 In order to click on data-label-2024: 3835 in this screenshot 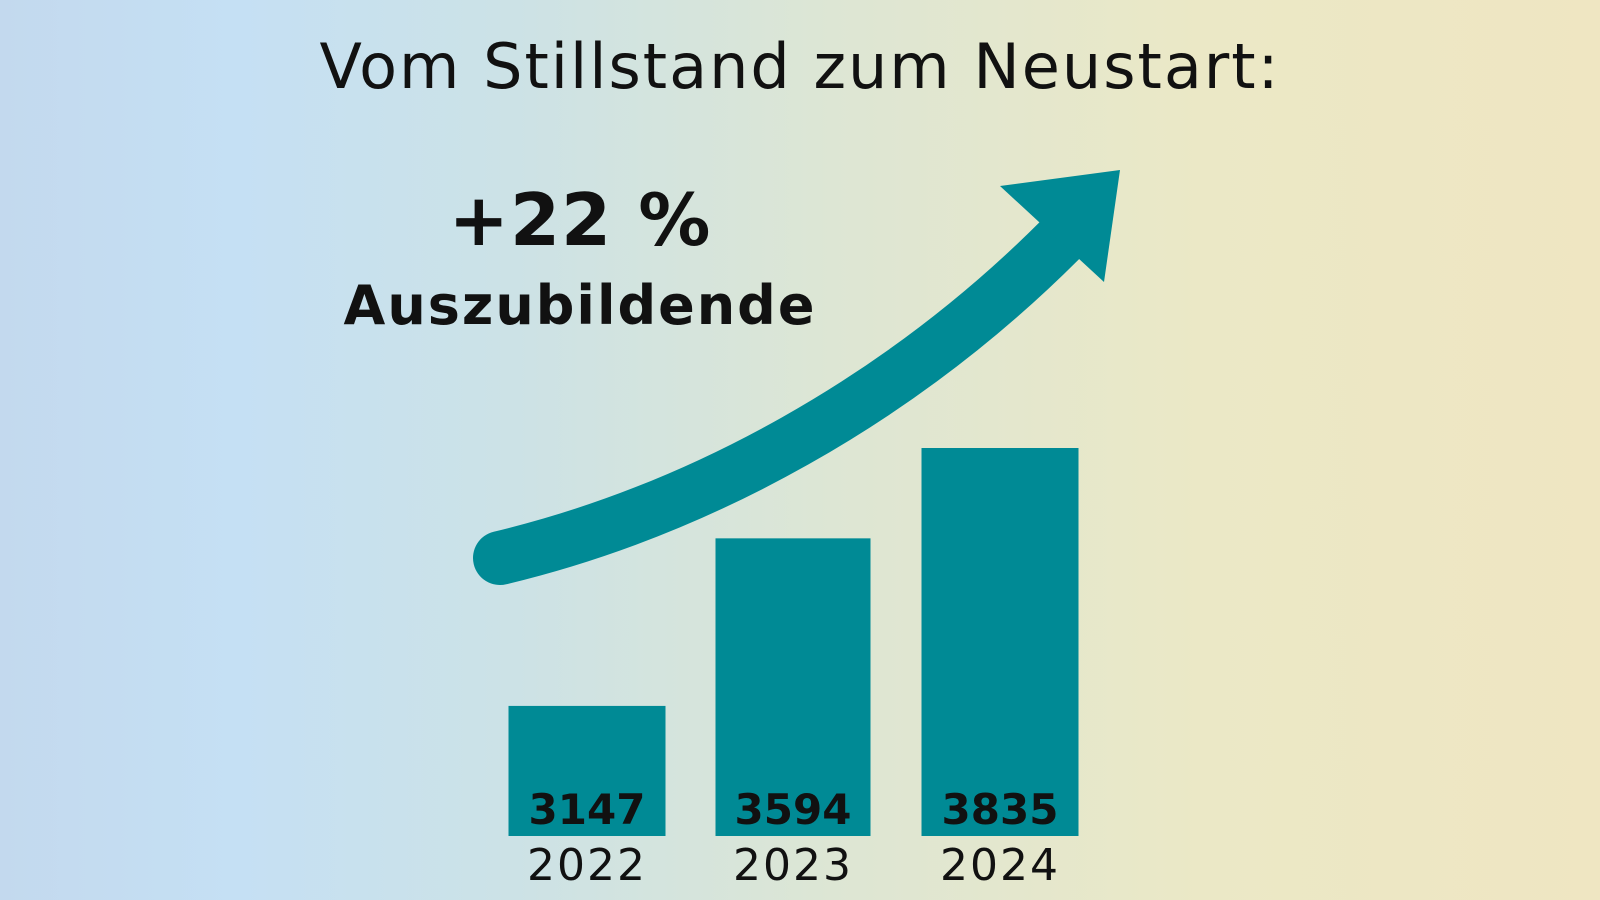, I will do `click(1000, 809)`.